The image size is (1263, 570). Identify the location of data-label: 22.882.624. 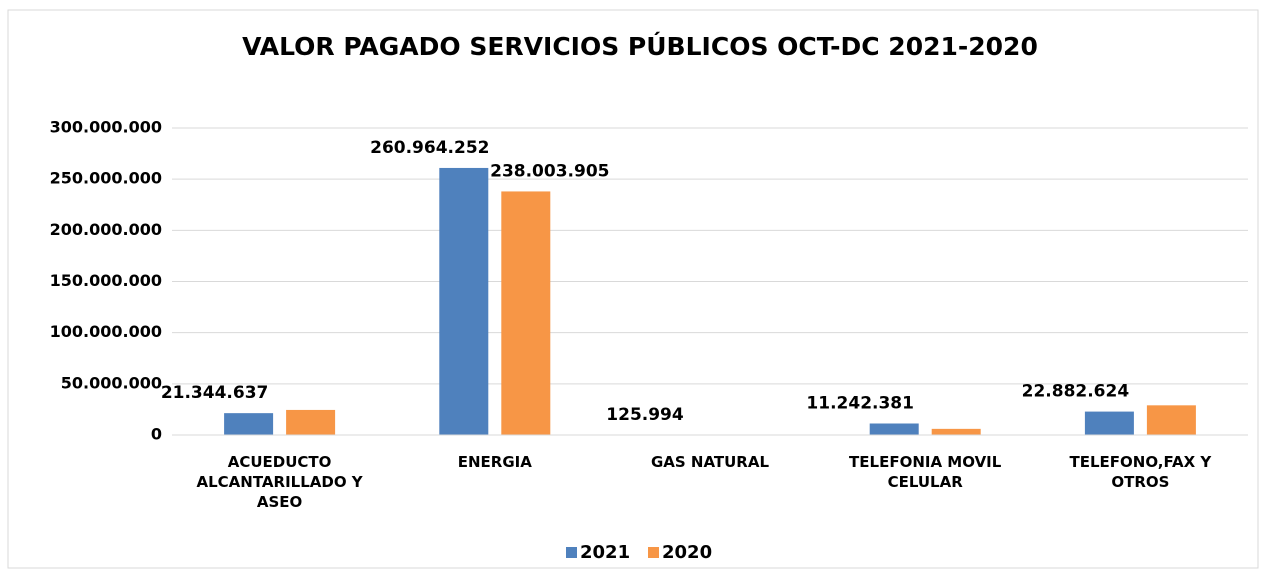
(1076, 392).